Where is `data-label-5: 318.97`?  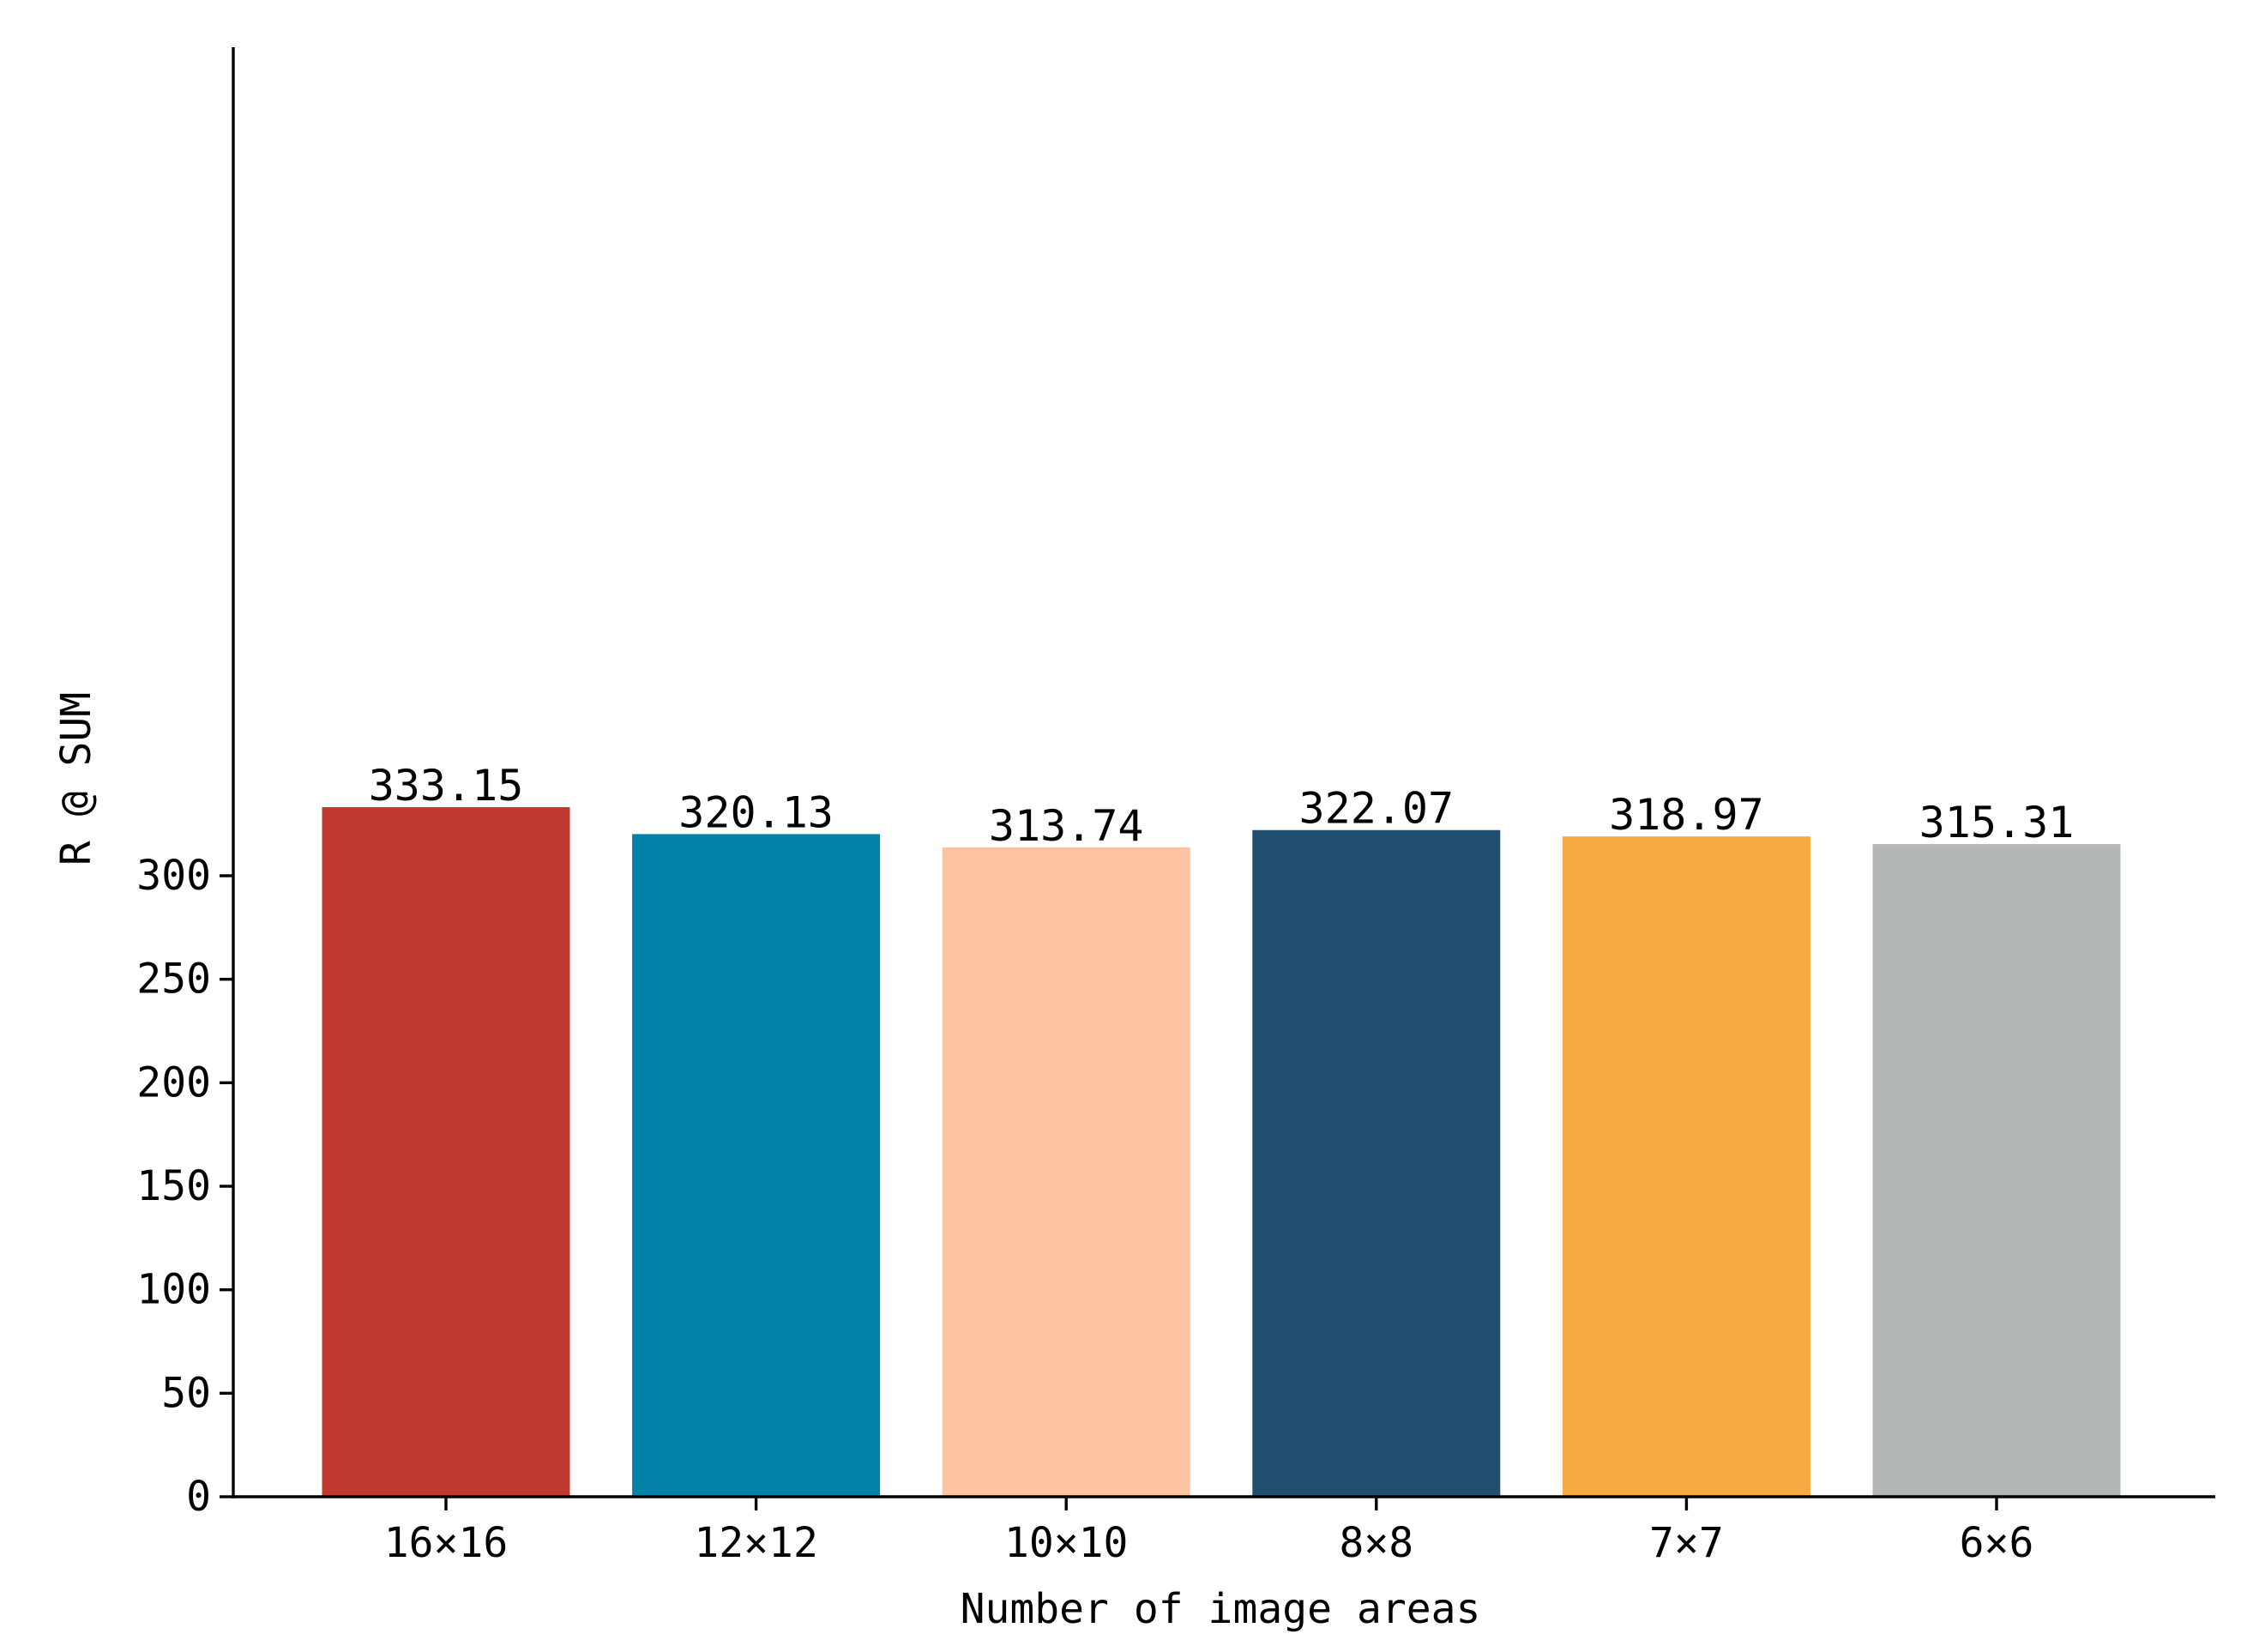
data-label-5: 318.97 is located at coordinates (1686, 815).